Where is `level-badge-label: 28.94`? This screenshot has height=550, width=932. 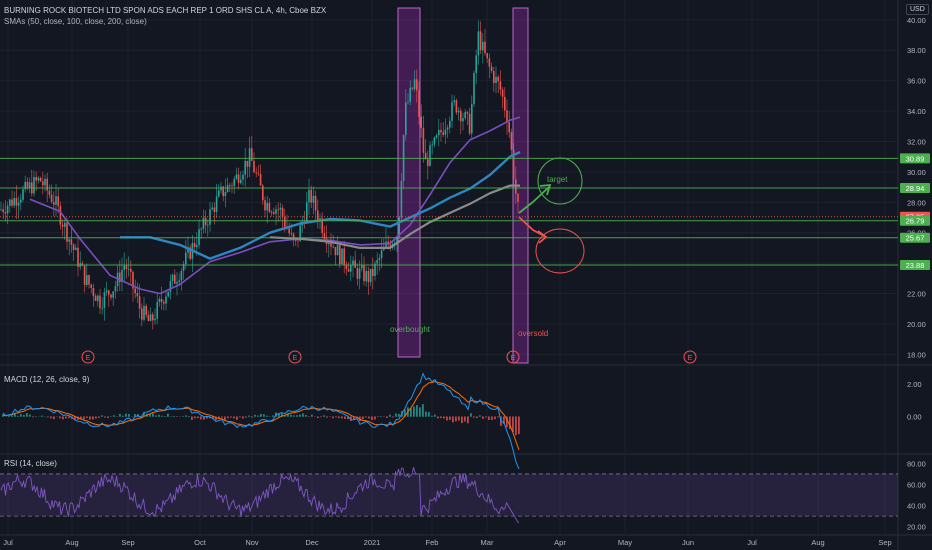 level-badge-label: 28.94 is located at coordinates (915, 188).